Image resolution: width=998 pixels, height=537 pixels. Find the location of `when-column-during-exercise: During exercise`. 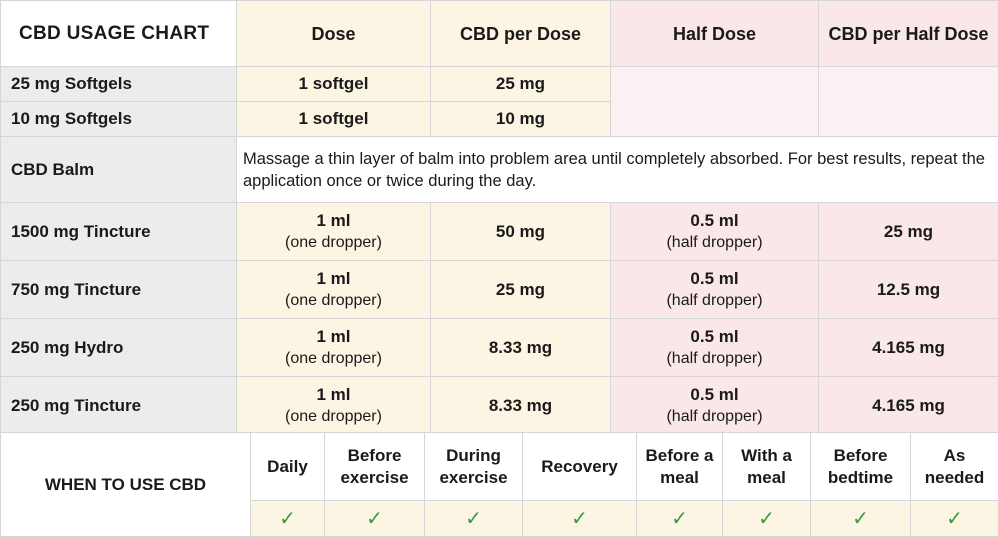

when-column-during-exercise: During exercise is located at coordinates (473, 466).